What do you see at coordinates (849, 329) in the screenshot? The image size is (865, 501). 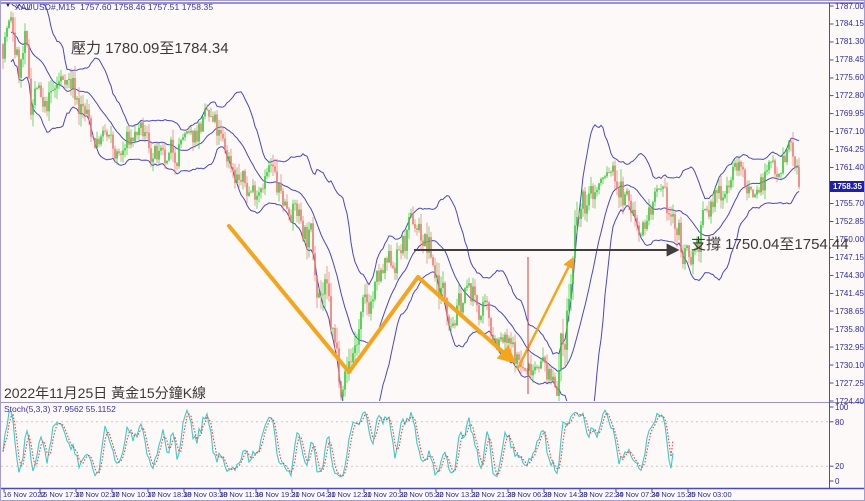 I see `price-tick-label: 1735.80` at bounding box center [849, 329].